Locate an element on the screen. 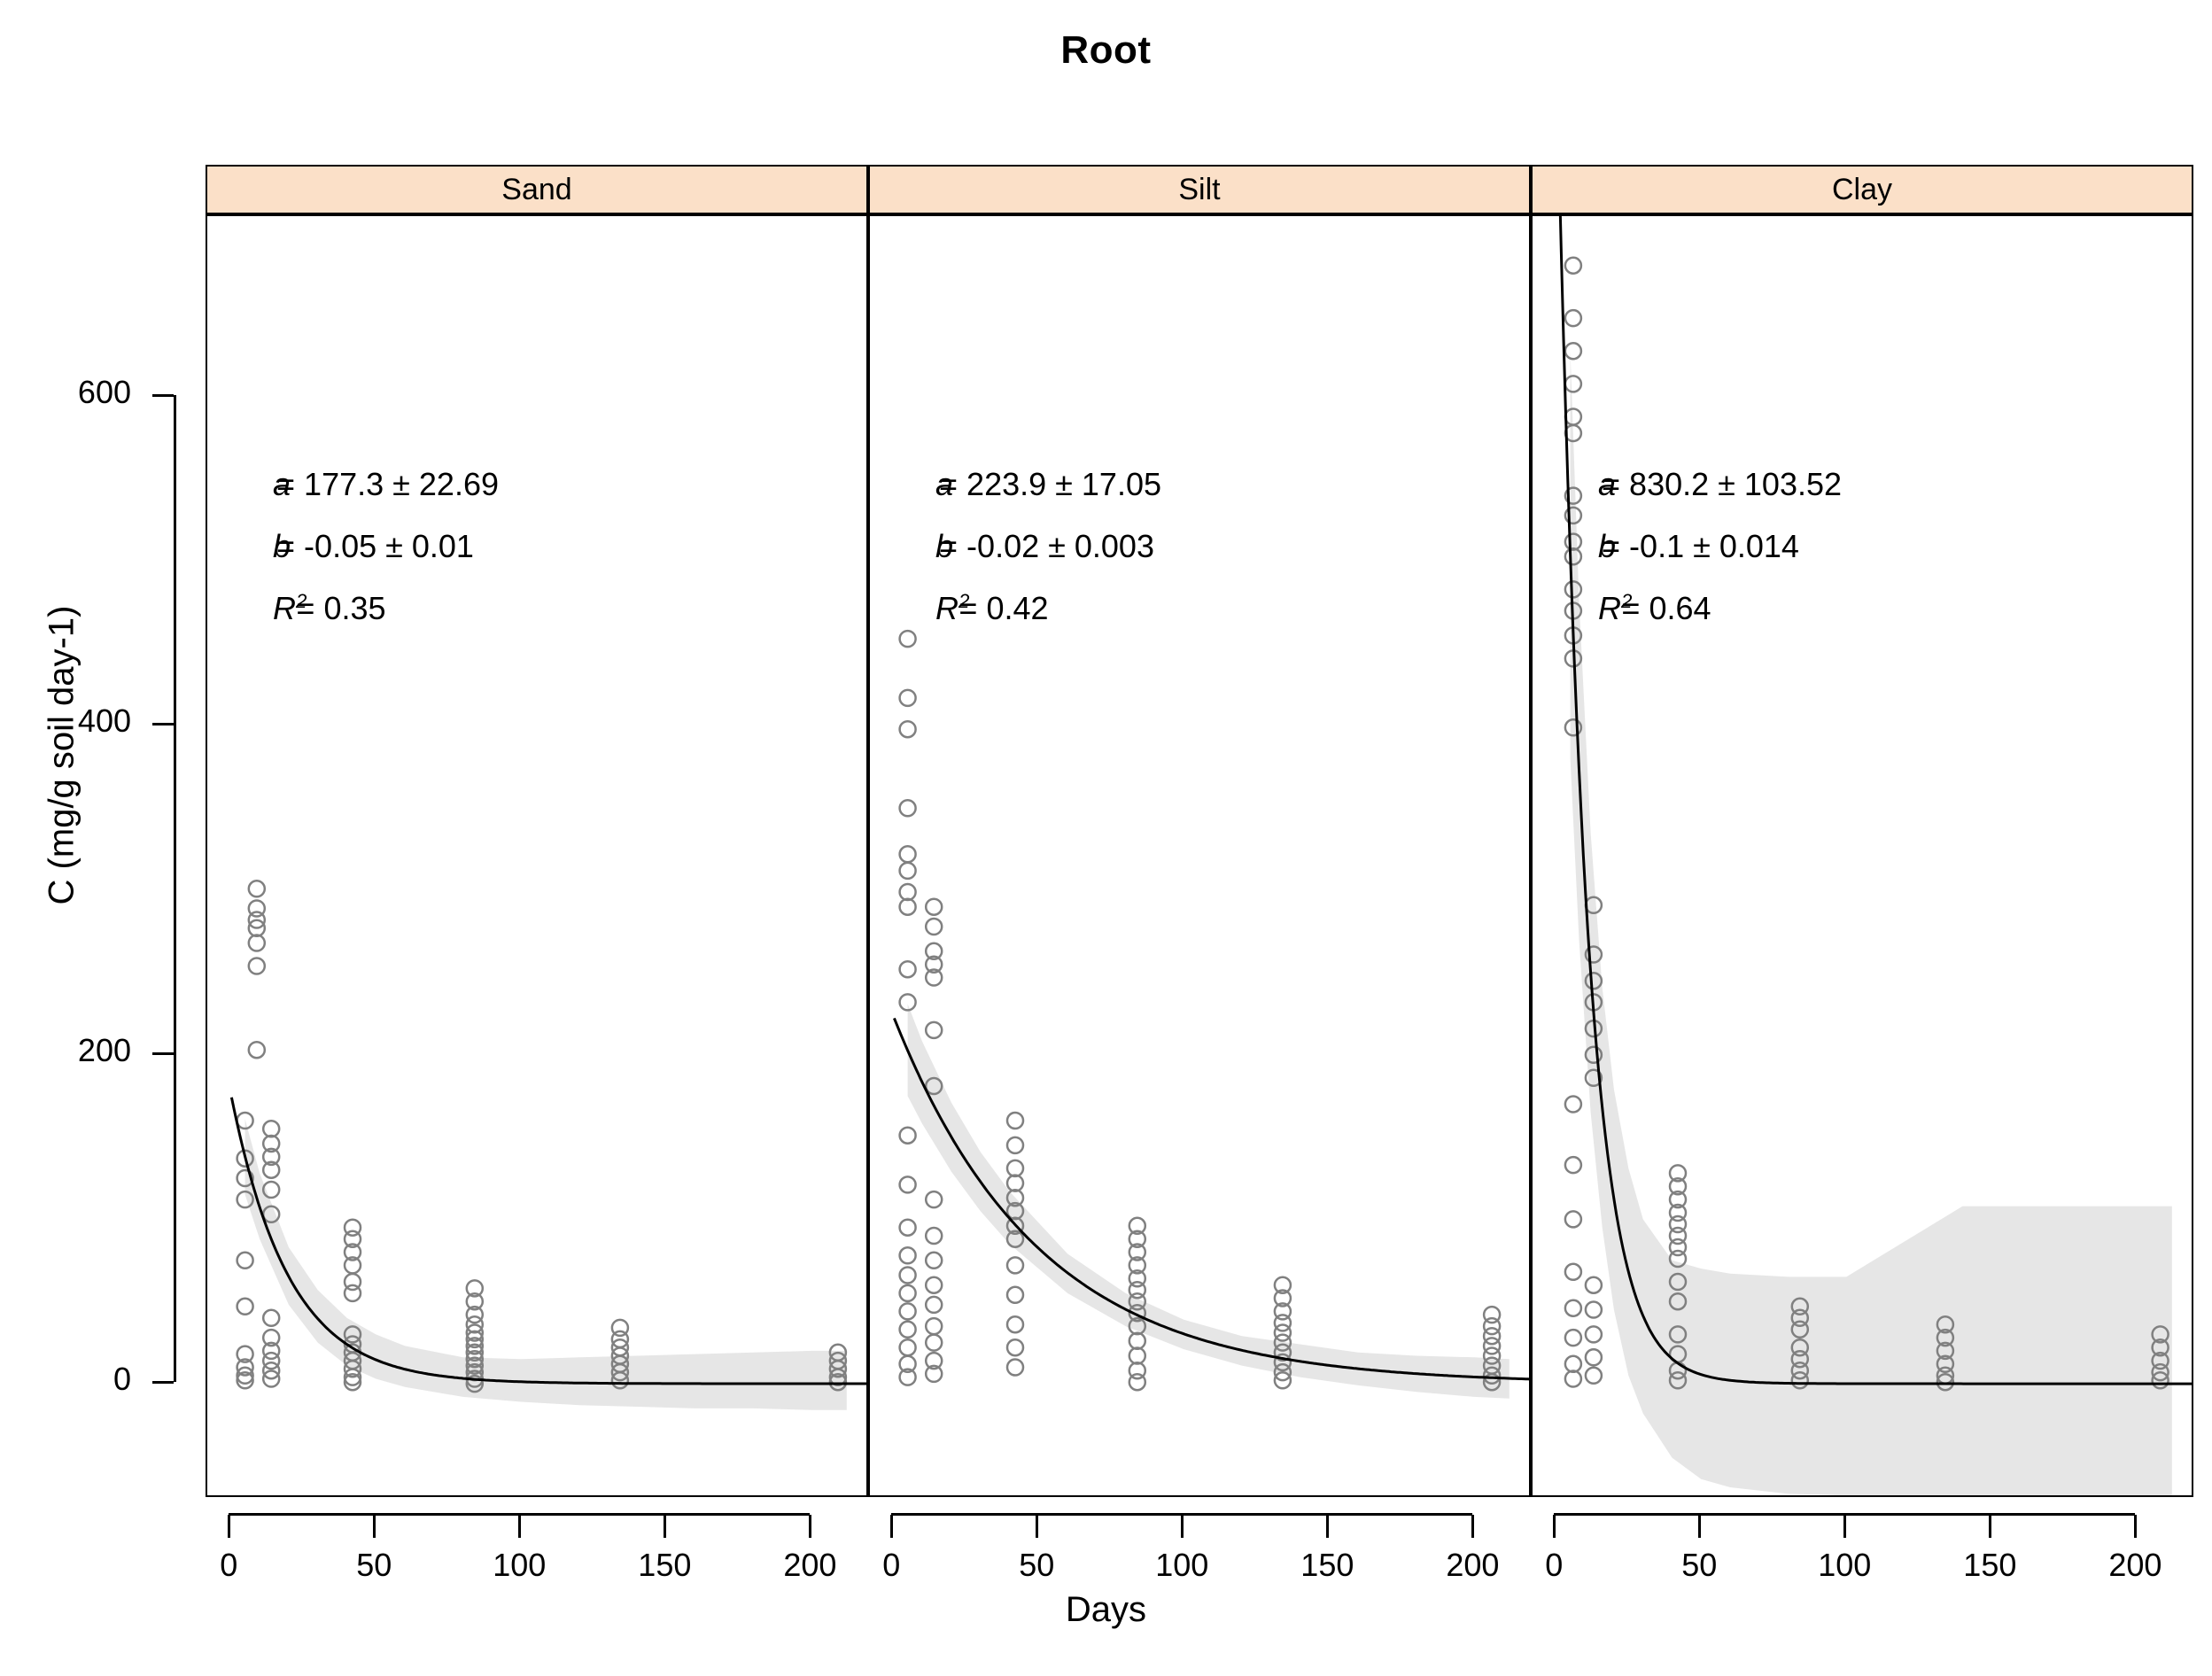 Image resolution: width=2212 pixels, height=1676 pixels. annotation-param-a: a= 223.9 ± 17.05 is located at coordinates (1048, 484).